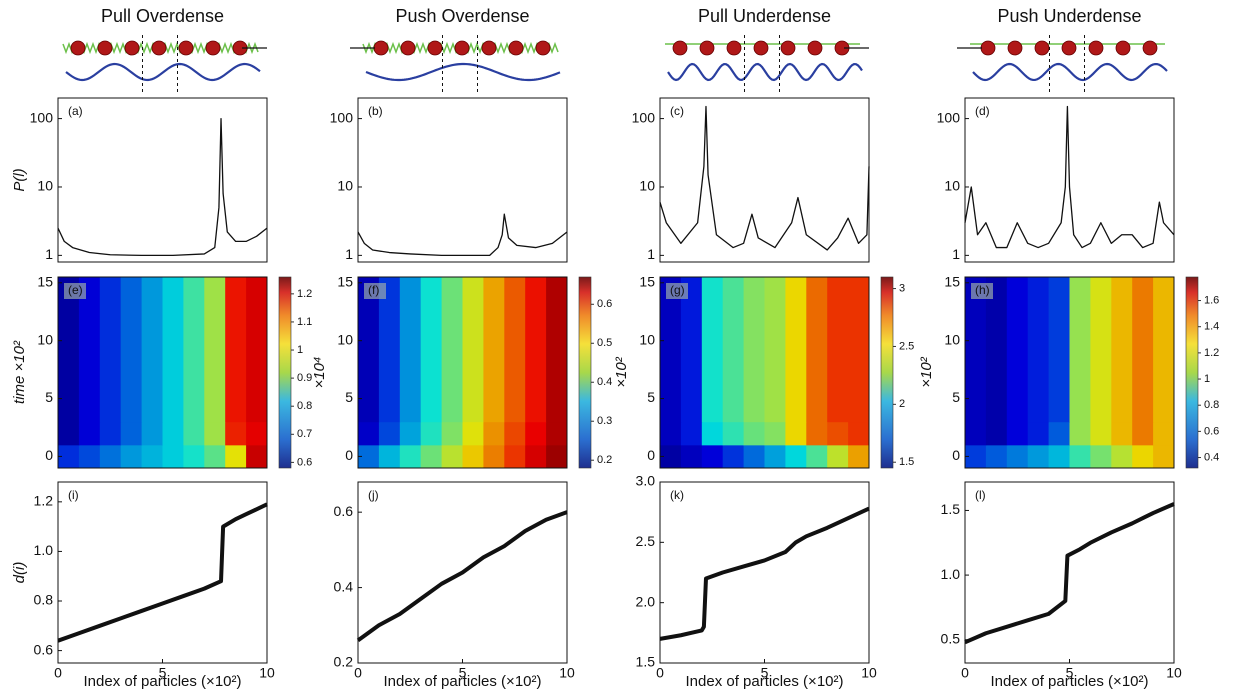  What do you see at coordinates (1069, 573) in the screenshot?
I see `data-line` at bounding box center [1069, 573].